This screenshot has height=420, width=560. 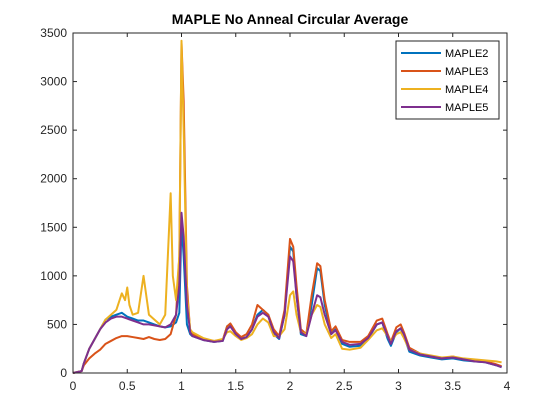 I want to click on x-tick-label: 3.5, so click(x=452, y=386).